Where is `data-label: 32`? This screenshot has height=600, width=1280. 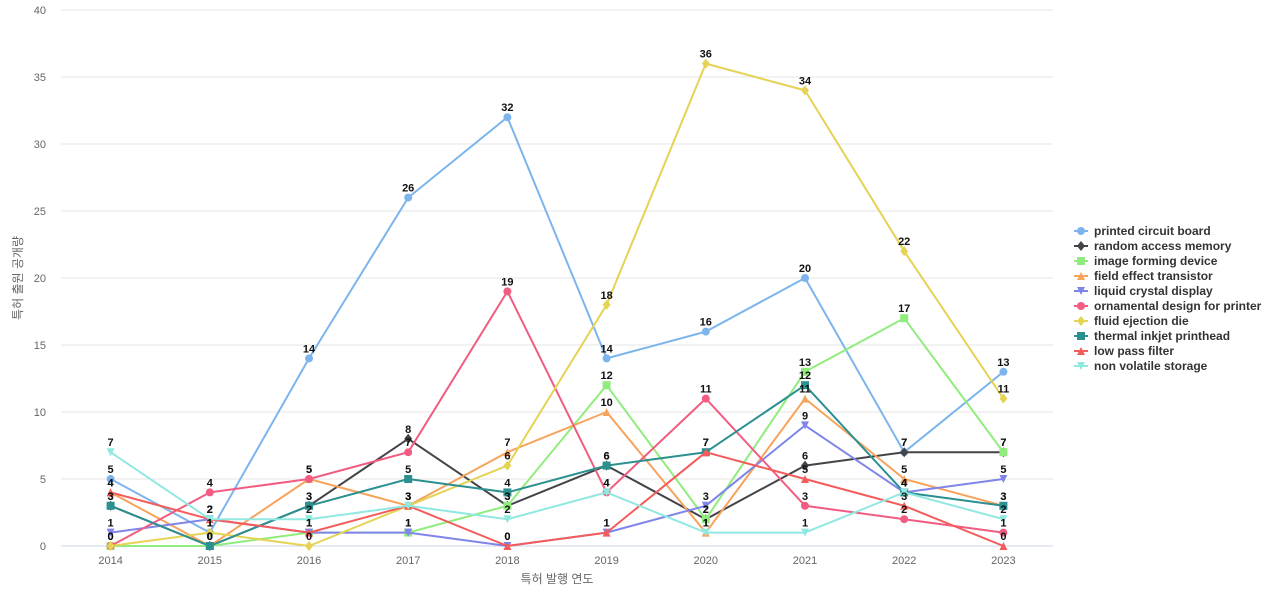 data-label: 32 is located at coordinates (507, 108).